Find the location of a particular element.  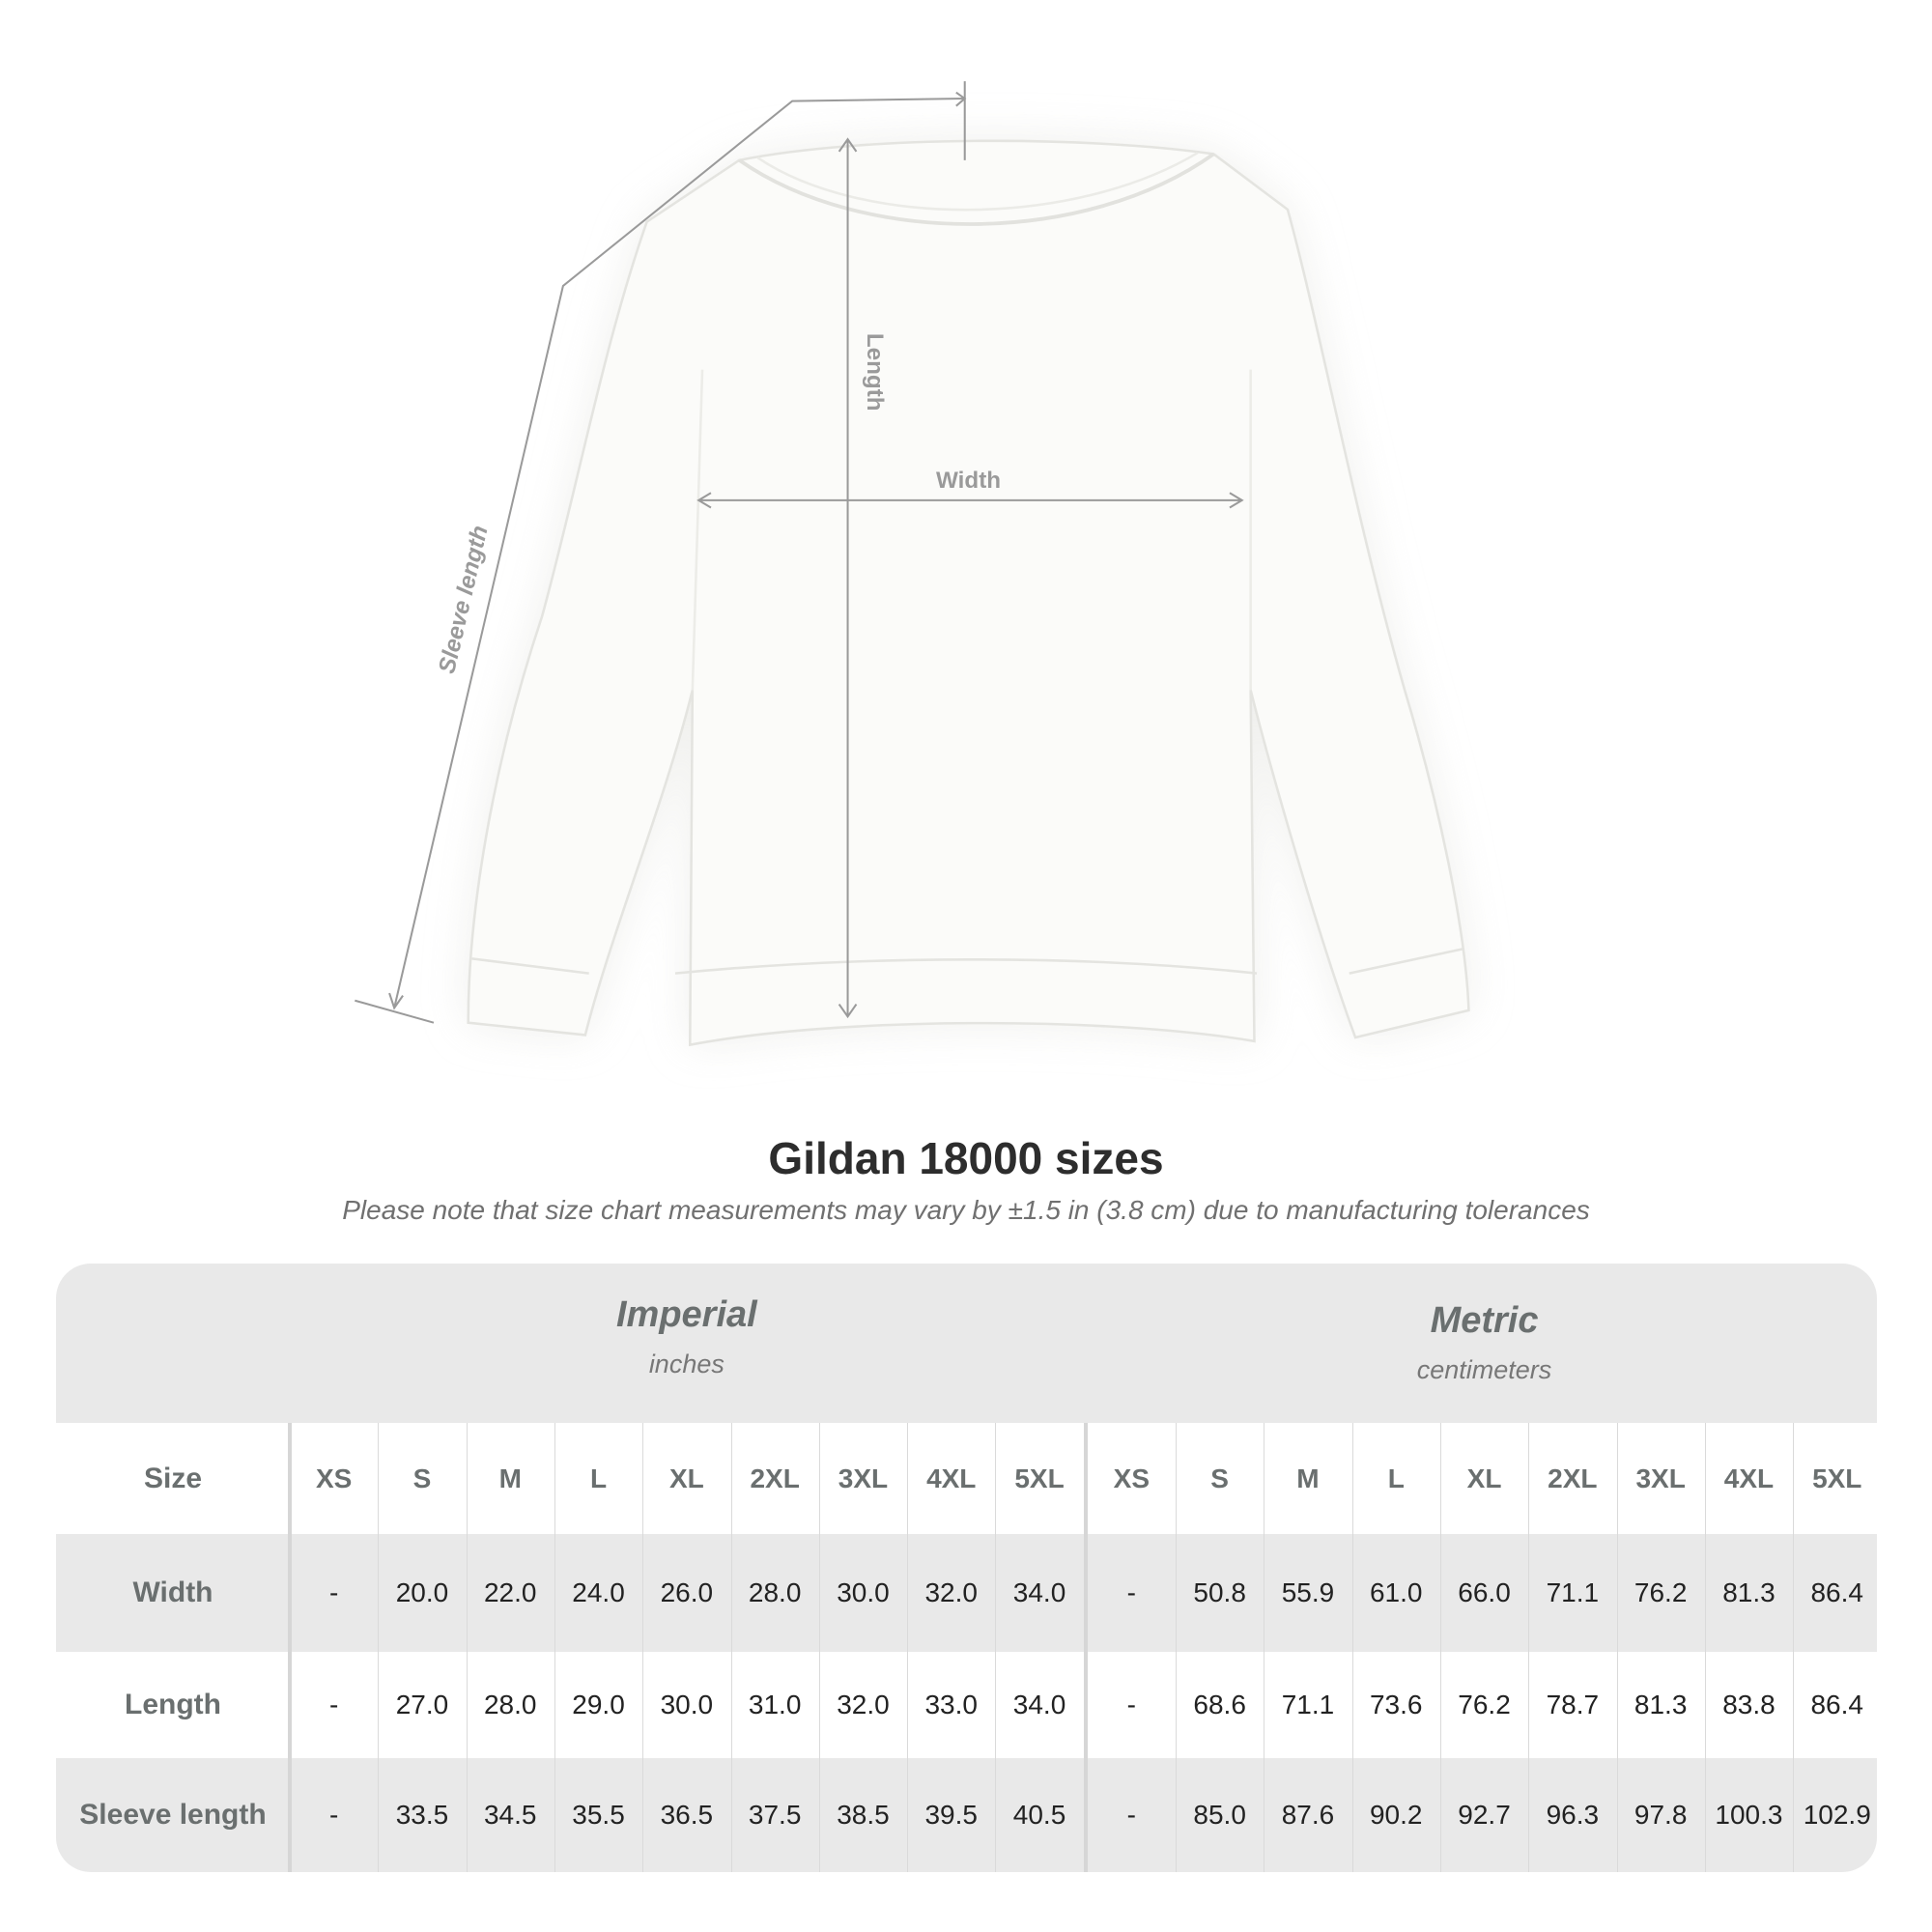

table-cell-metric: 96.3 is located at coordinates (1573, 1815).